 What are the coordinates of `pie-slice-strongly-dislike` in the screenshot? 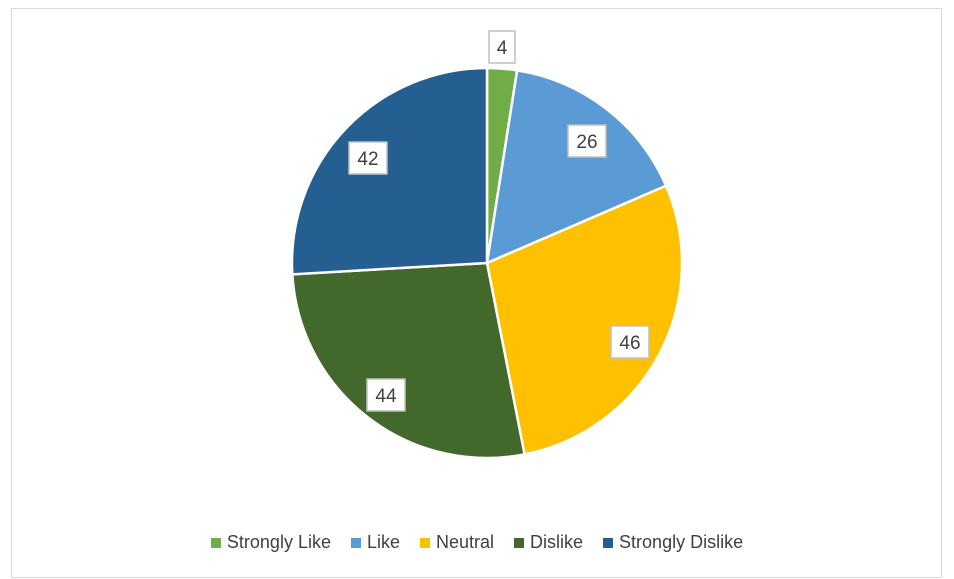 It's located at (389, 171).